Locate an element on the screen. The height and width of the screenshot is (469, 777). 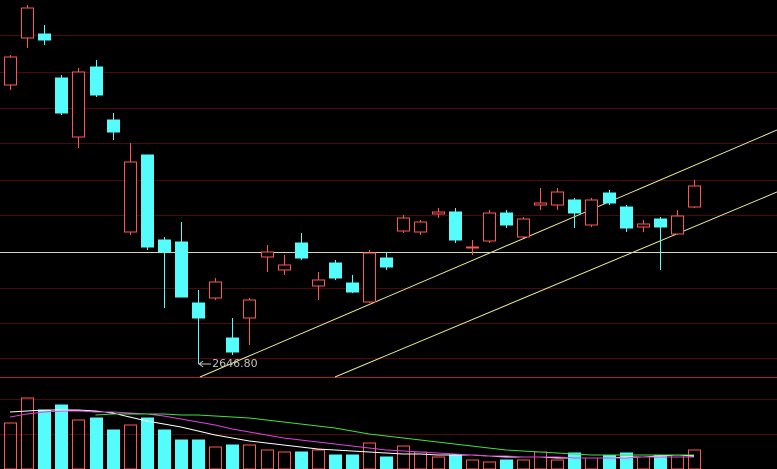
annotation-arrowhead is located at coordinates (201, 364).